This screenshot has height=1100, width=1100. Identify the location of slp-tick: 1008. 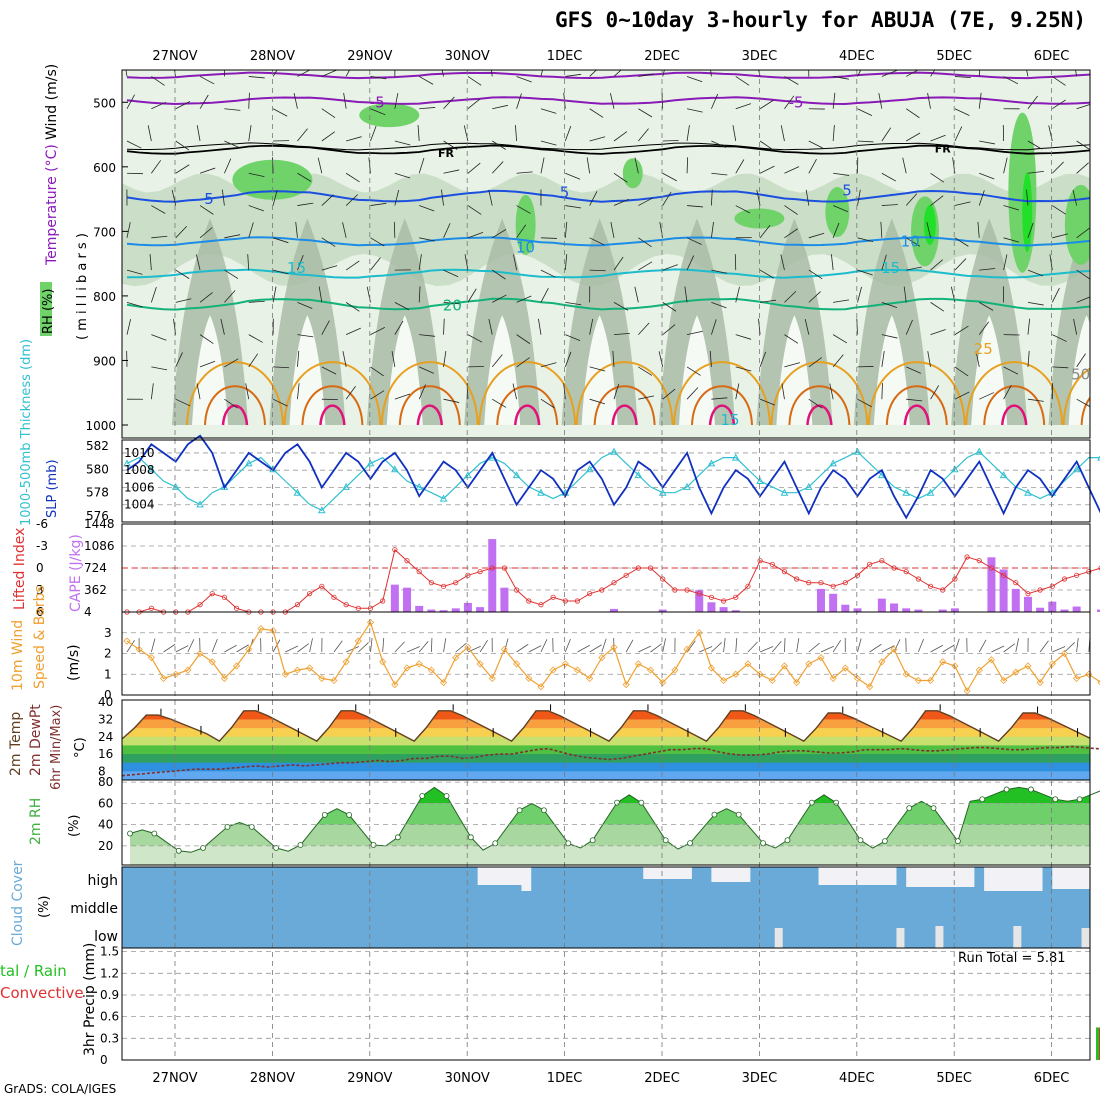
(139, 470).